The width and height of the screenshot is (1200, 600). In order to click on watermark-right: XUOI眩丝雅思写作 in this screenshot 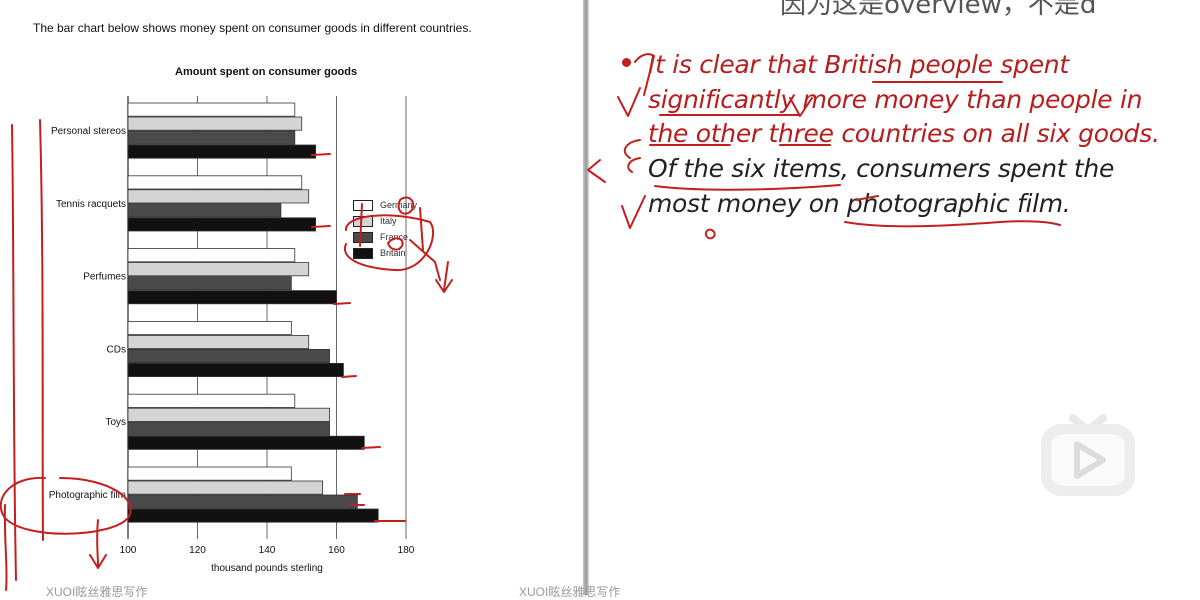, I will do `click(570, 592)`.